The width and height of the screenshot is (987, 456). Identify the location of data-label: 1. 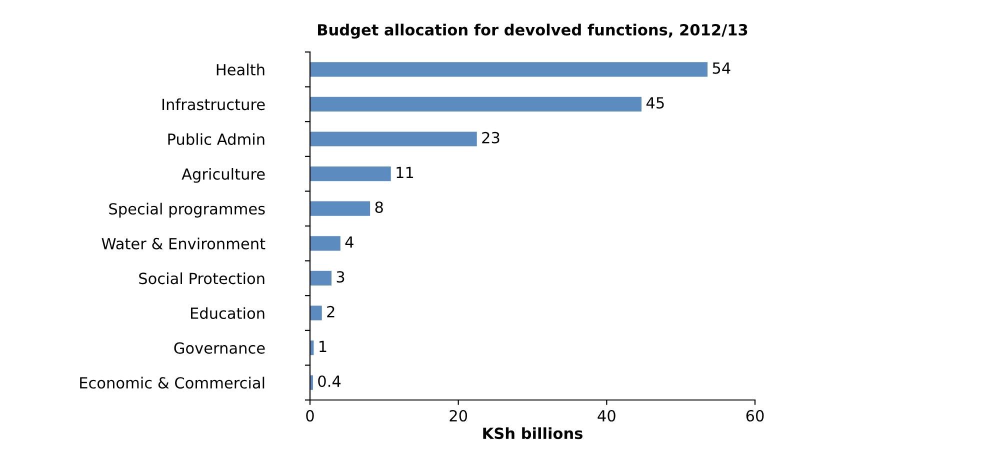
(323, 346).